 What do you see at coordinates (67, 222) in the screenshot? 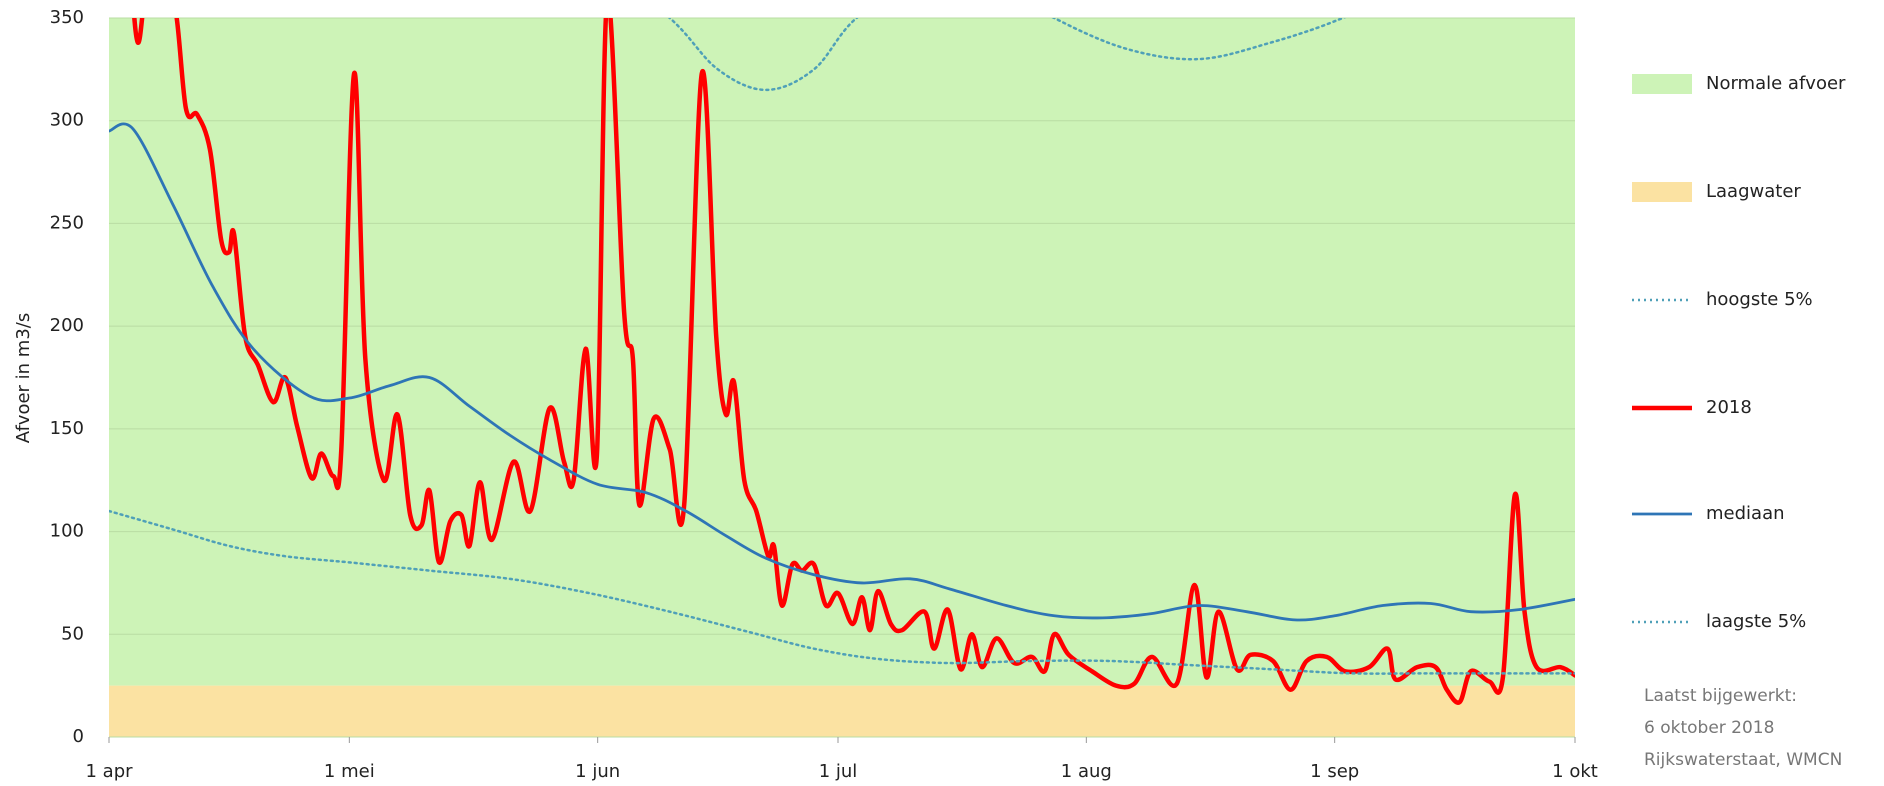
I see `y-tick-label: 250` at bounding box center [67, 222].